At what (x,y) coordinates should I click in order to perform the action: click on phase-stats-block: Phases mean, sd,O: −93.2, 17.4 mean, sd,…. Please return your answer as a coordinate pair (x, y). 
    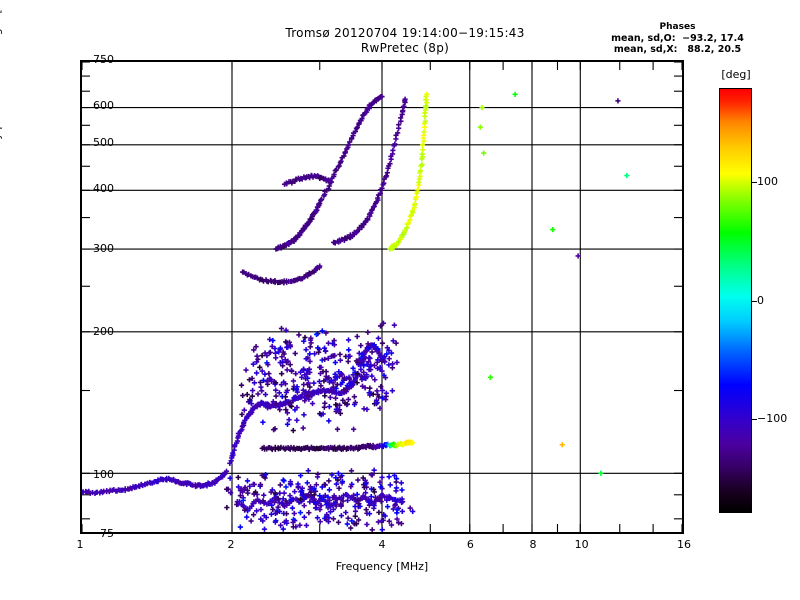
    Looking at the image, I should click on (677, 38).